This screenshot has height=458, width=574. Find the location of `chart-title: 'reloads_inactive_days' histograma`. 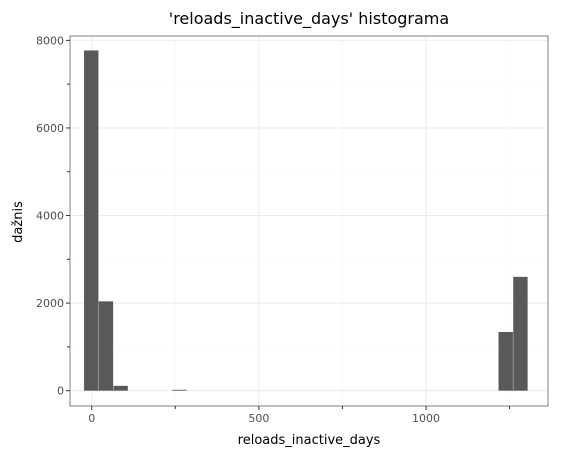

chart-title: 'reloads_inactive_days' histograma is located at coordinates (309, 19).